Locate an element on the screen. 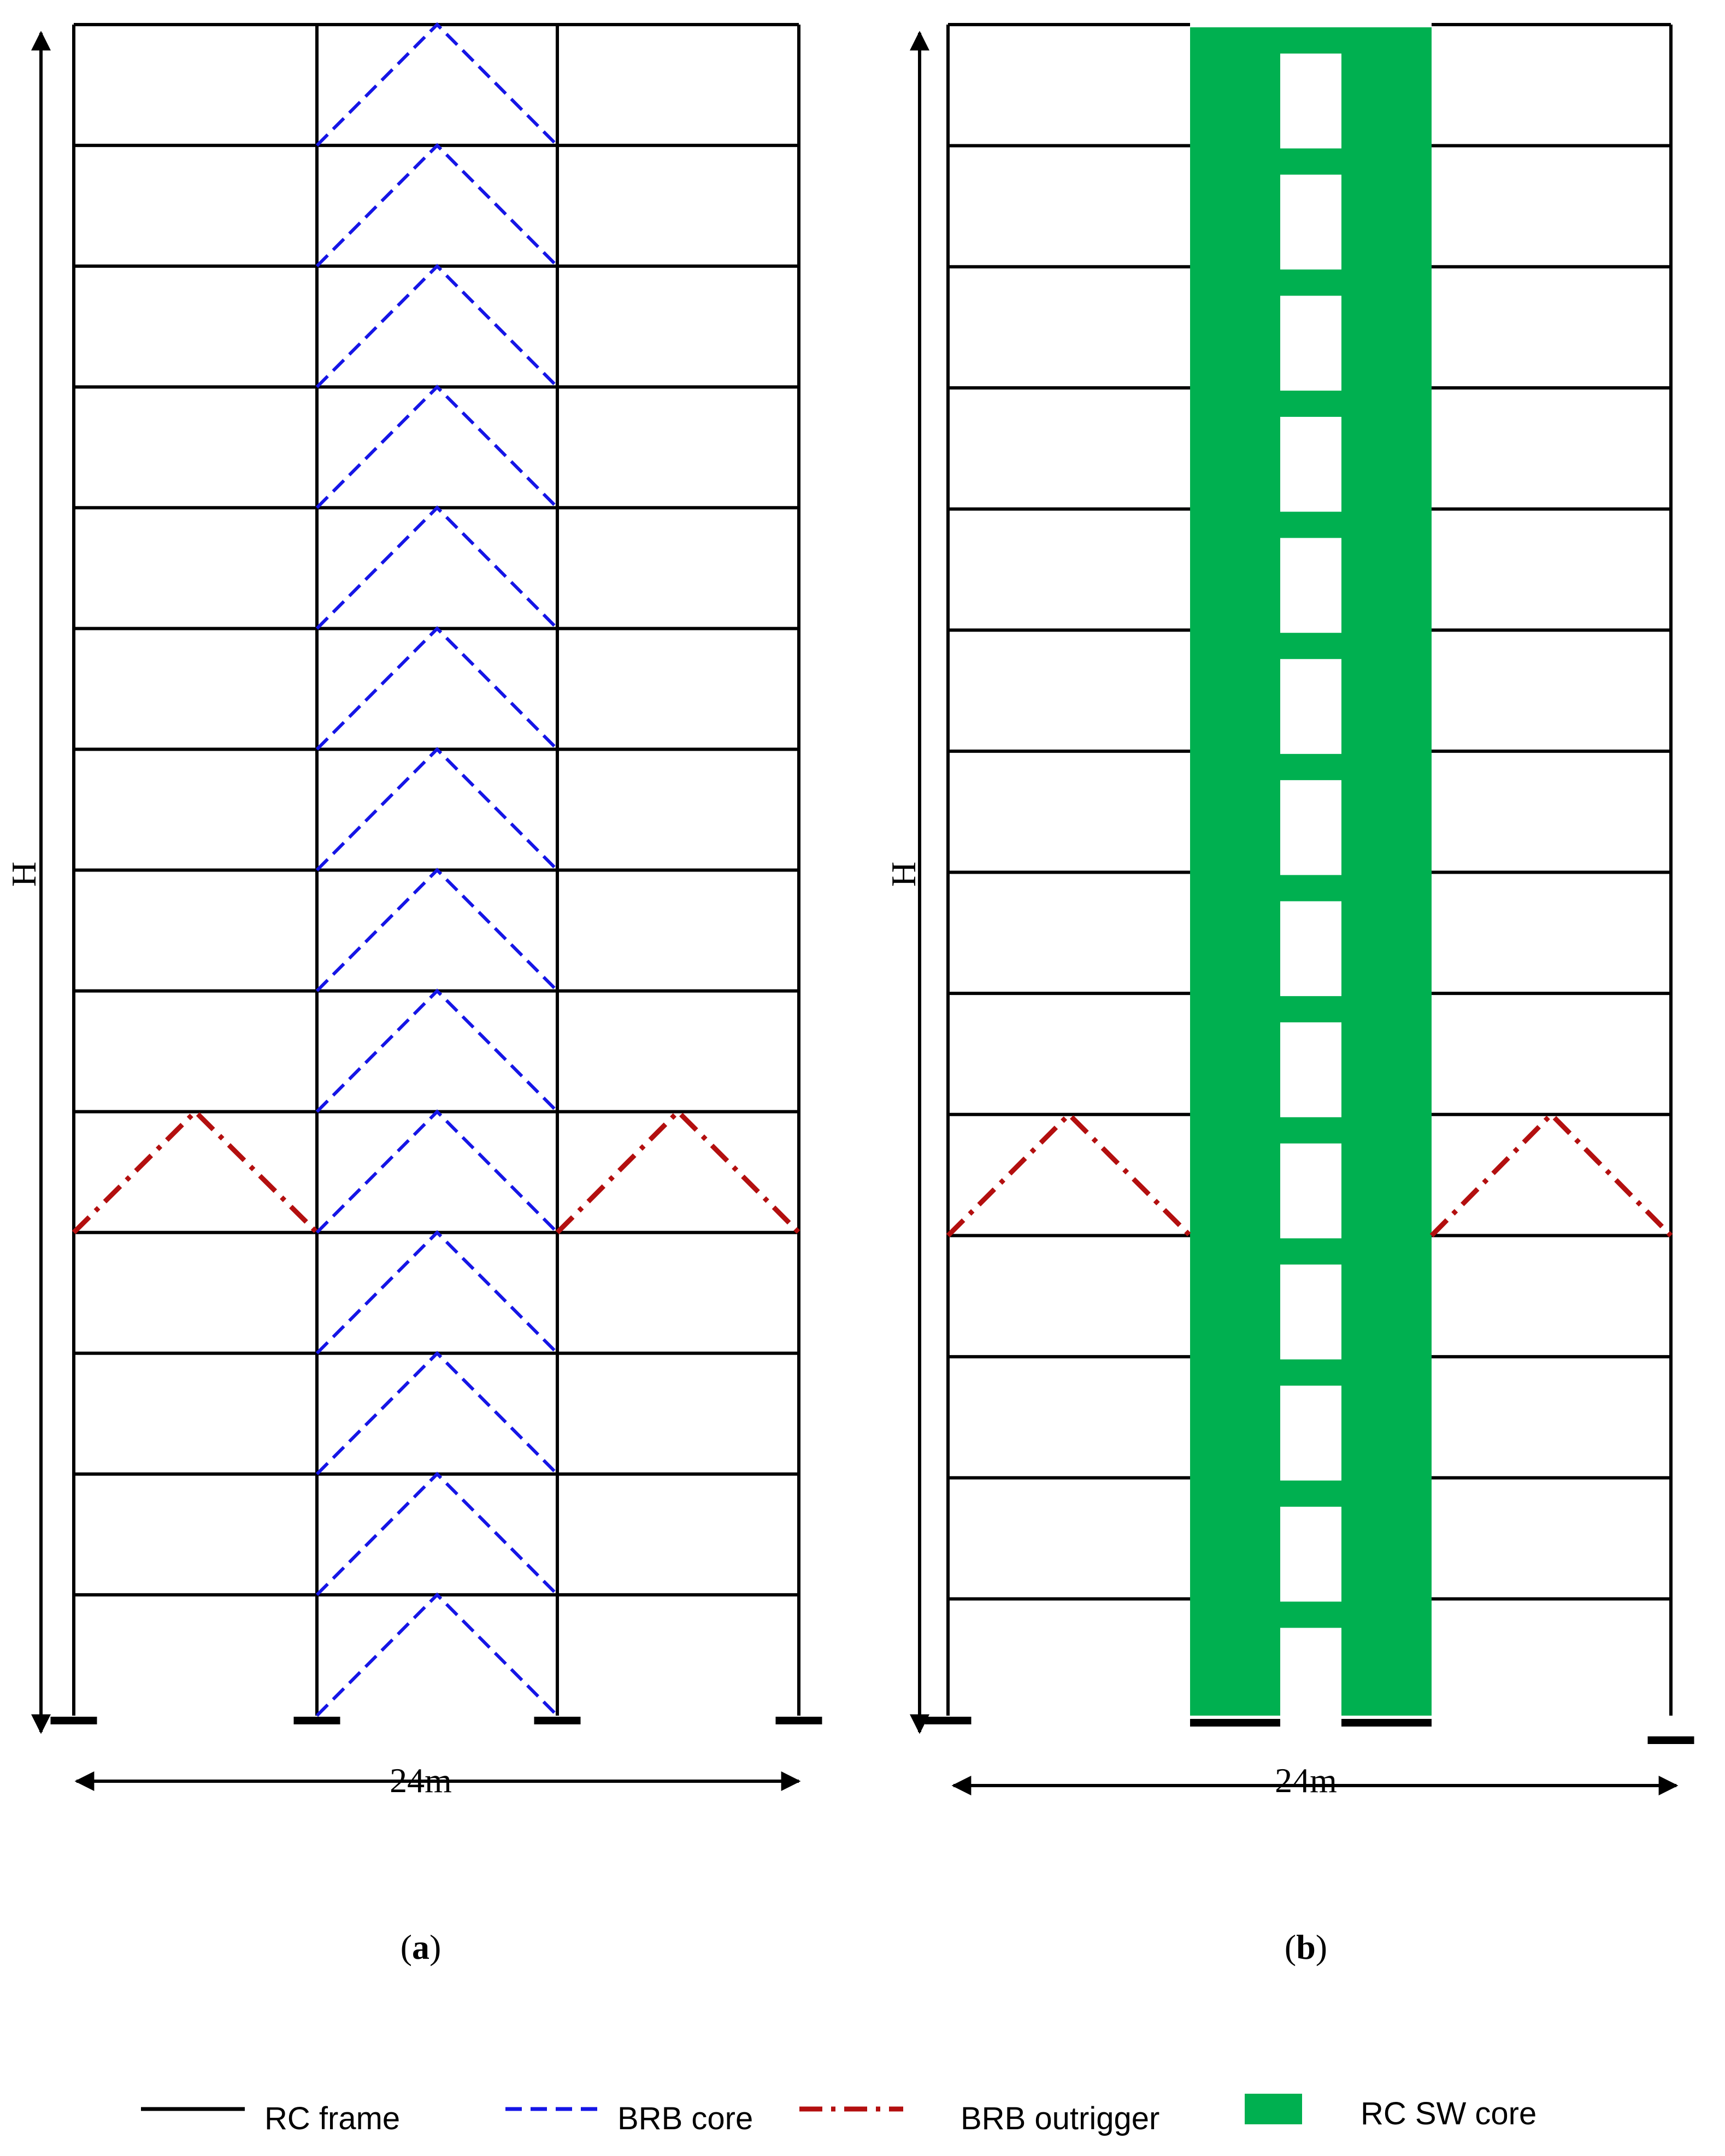  b-rc-shear-wall-core is located at coordinates (1311, 871).